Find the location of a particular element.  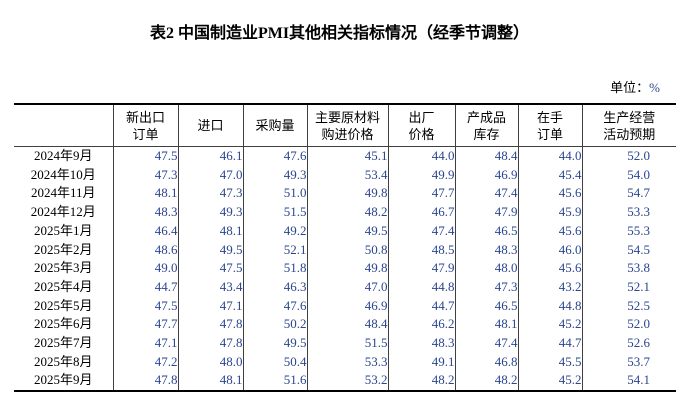

value-cell: 47.0 is located at coordinates (210, 175).